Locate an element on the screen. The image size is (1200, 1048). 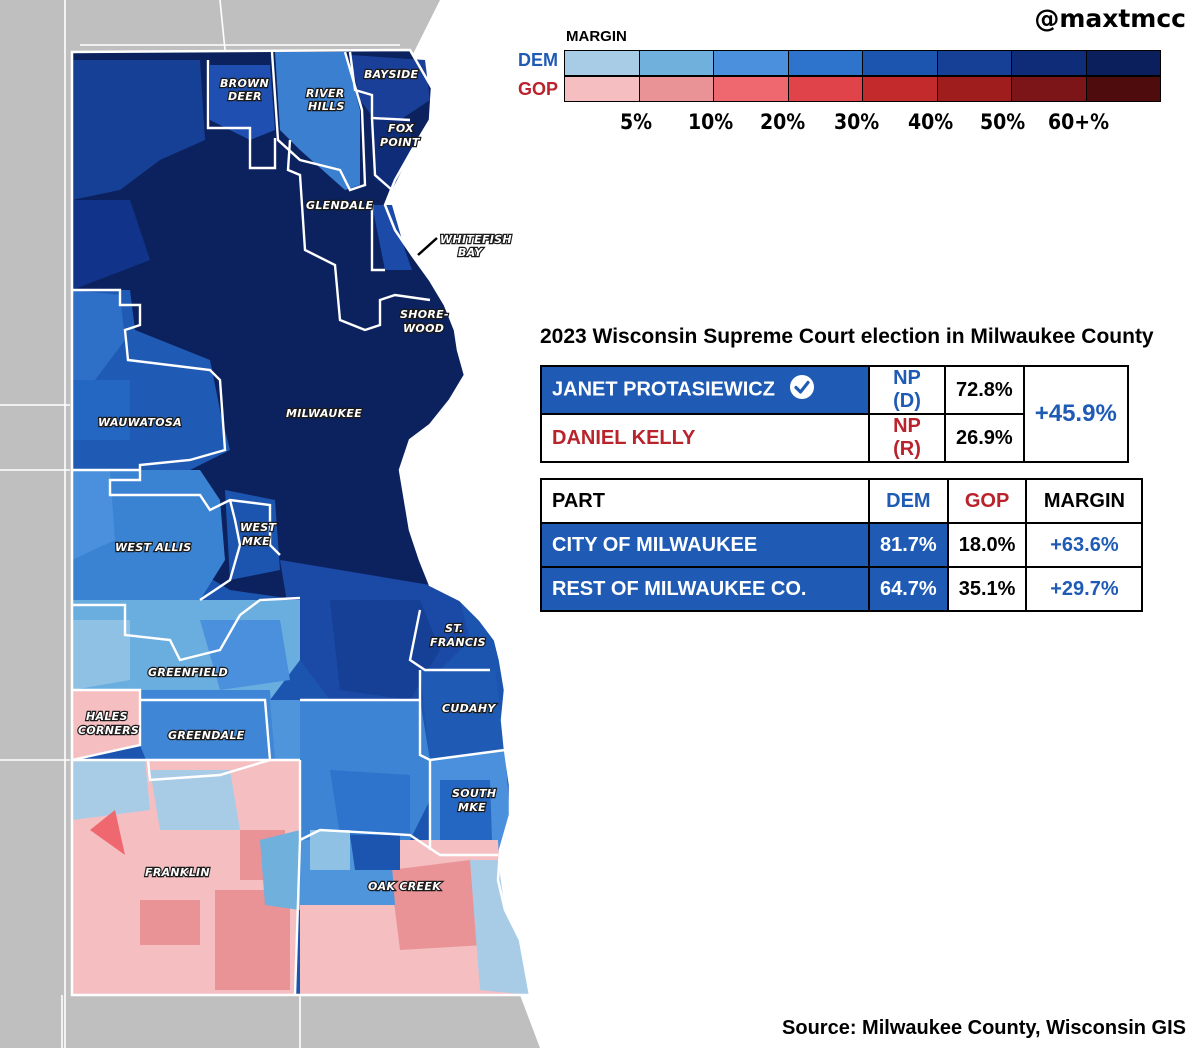
legend-title: MARGIN is located at coordinates (596, 36).